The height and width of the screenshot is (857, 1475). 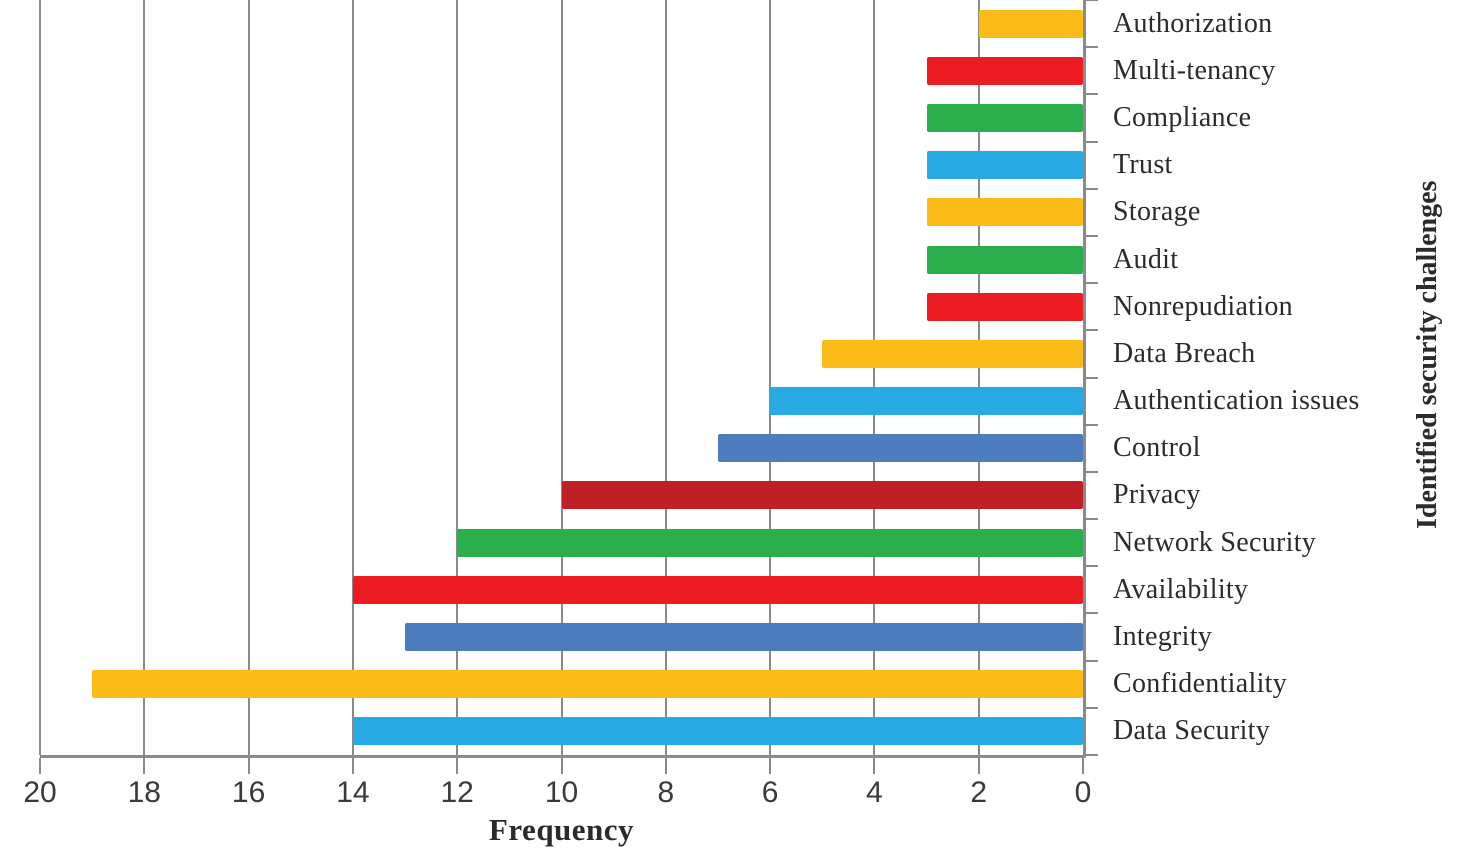 What do you see at coordinates (666, 792) in the screenshot?
I see `x-tick-label-8: 8` at bounding box center [666, 792].